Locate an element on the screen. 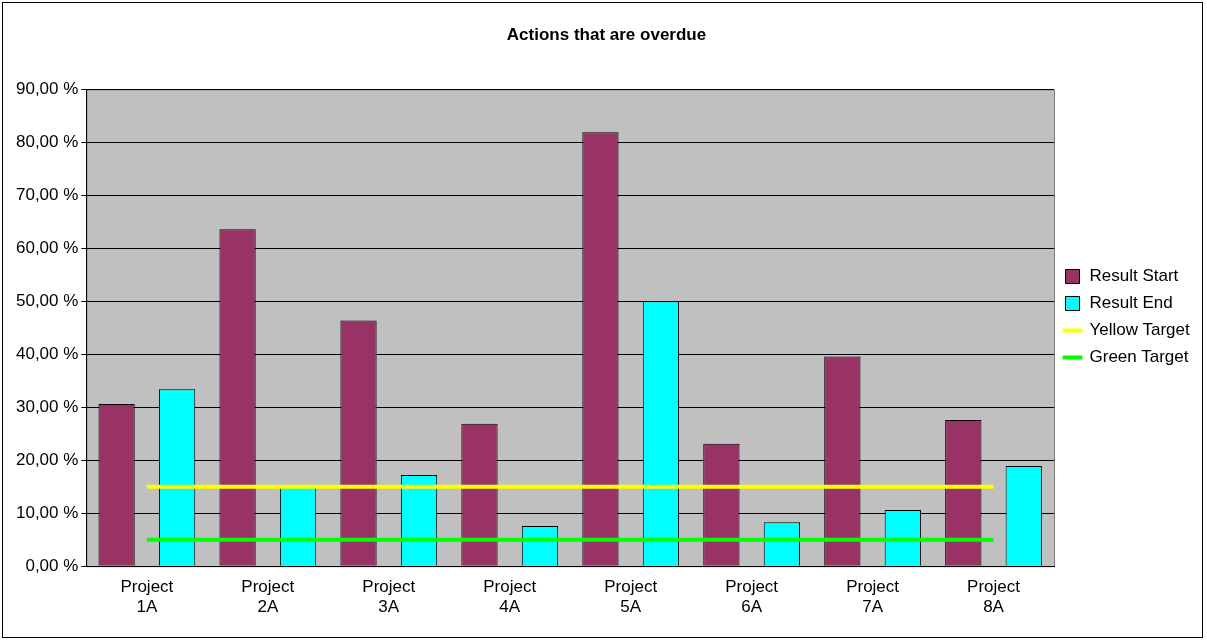 The image size is (1207, 642). x-tick-label: Project 8A is located at coordinates (994, 597).